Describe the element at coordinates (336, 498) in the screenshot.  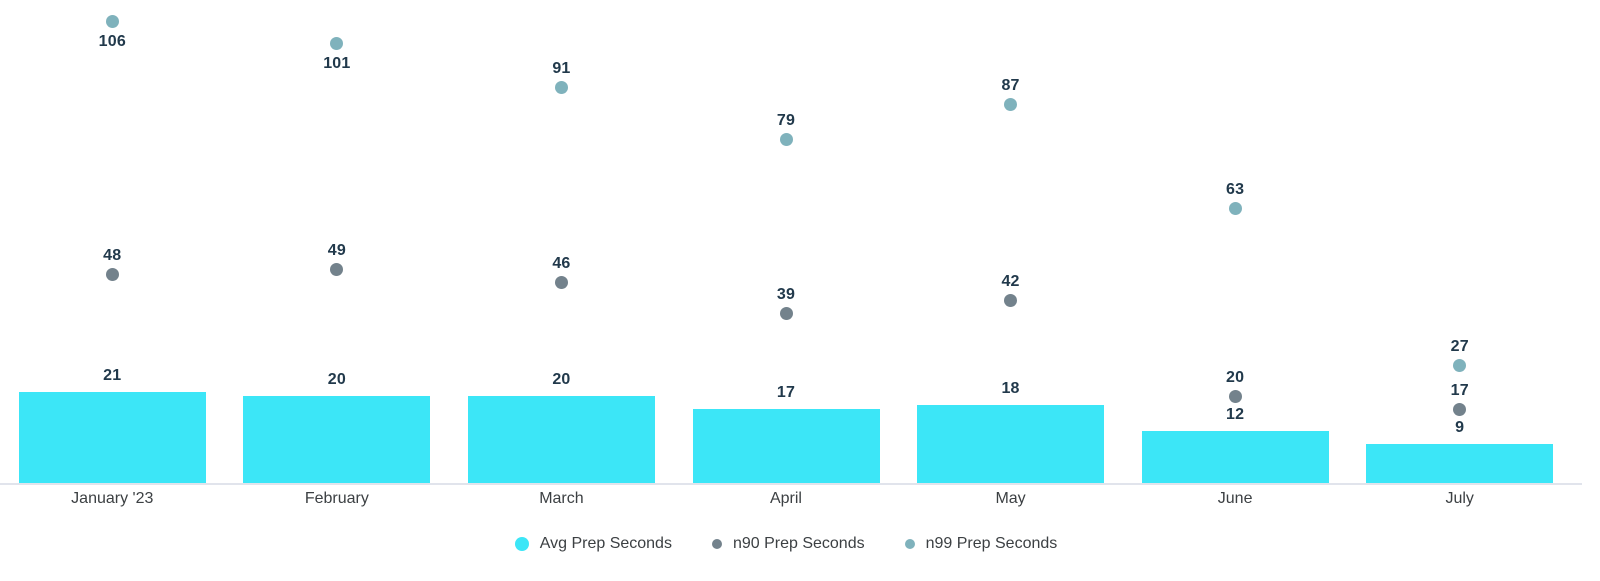
I see `x-axis-label: February` at that location.